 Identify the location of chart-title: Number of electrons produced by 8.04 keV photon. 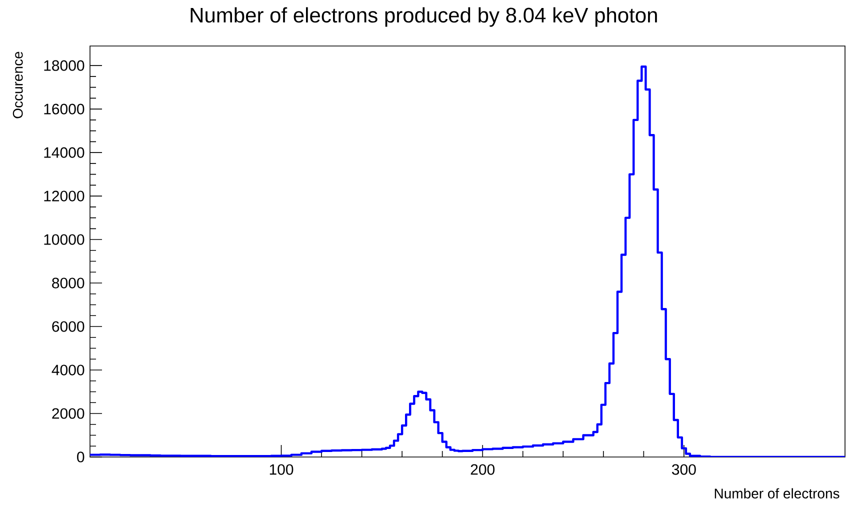
(423, 17).